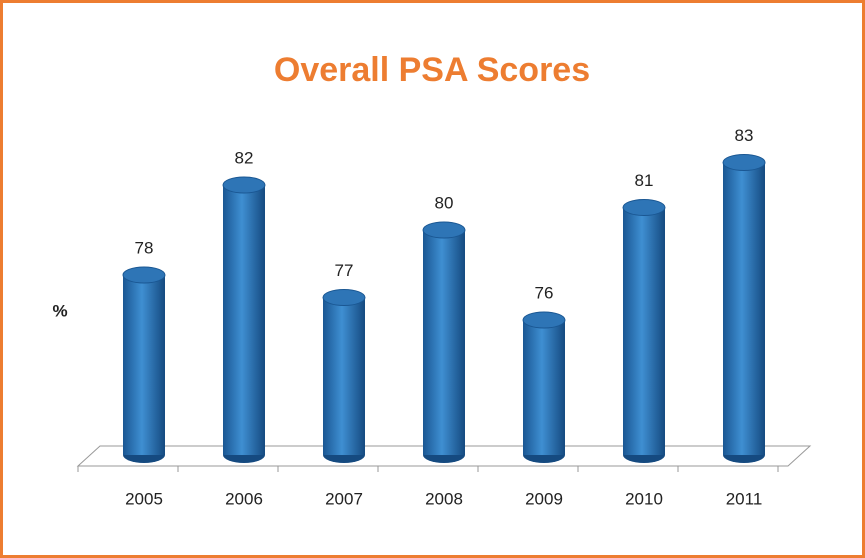  I want to click on x-tick-label: 2011, so click(744, 498).